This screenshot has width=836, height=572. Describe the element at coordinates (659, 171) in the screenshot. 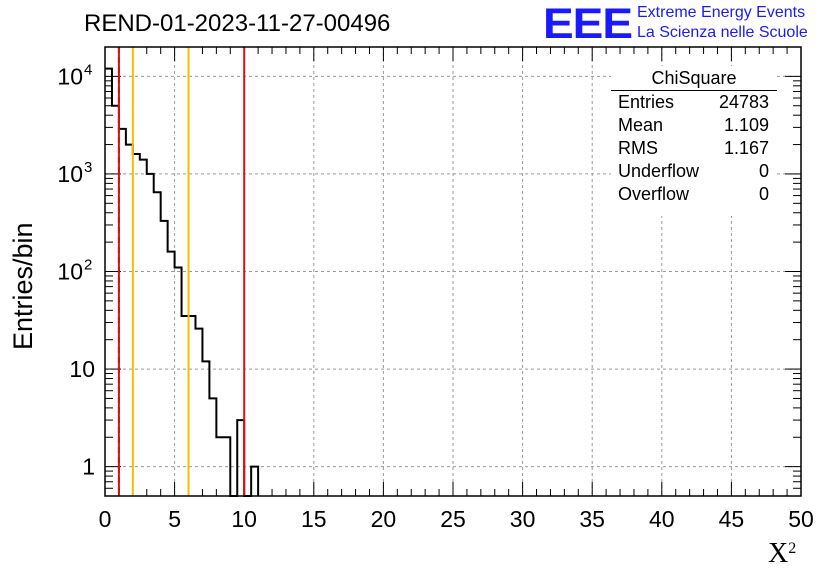

I see `stats-label: Underflow` at that location.